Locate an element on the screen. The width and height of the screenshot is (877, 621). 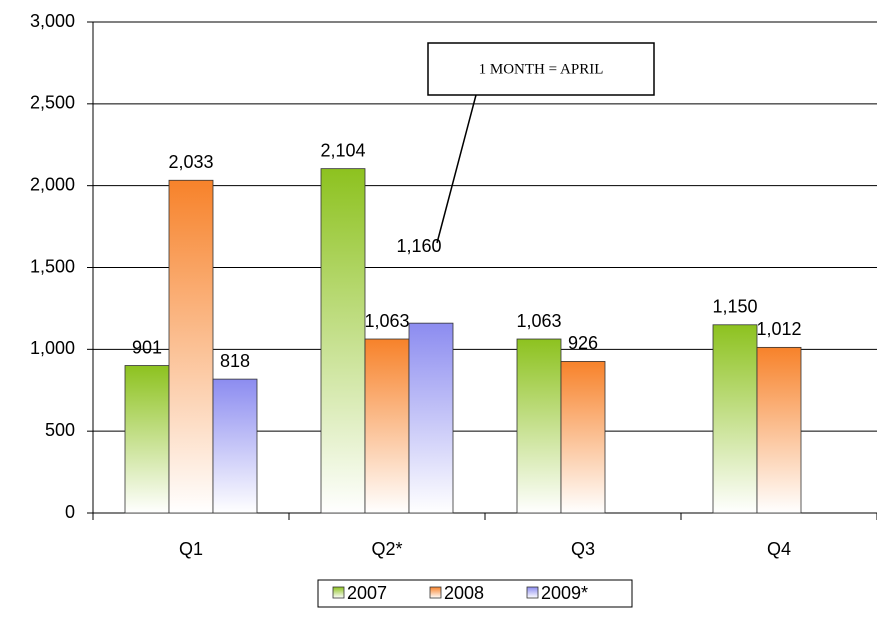
y-tick-label: 3,000 is located at coordinates (52, 21).